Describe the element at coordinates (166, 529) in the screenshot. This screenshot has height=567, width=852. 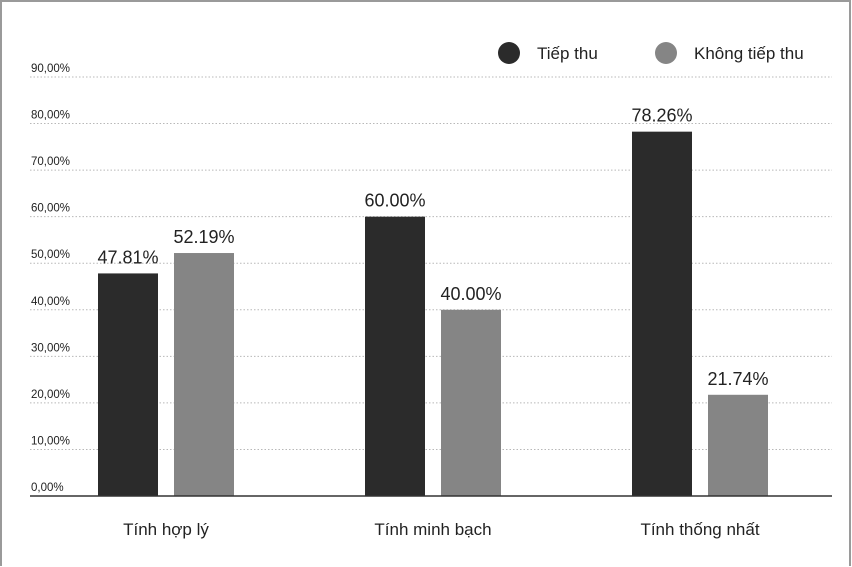
I see `category-label: Tính hợp lý` at that location.